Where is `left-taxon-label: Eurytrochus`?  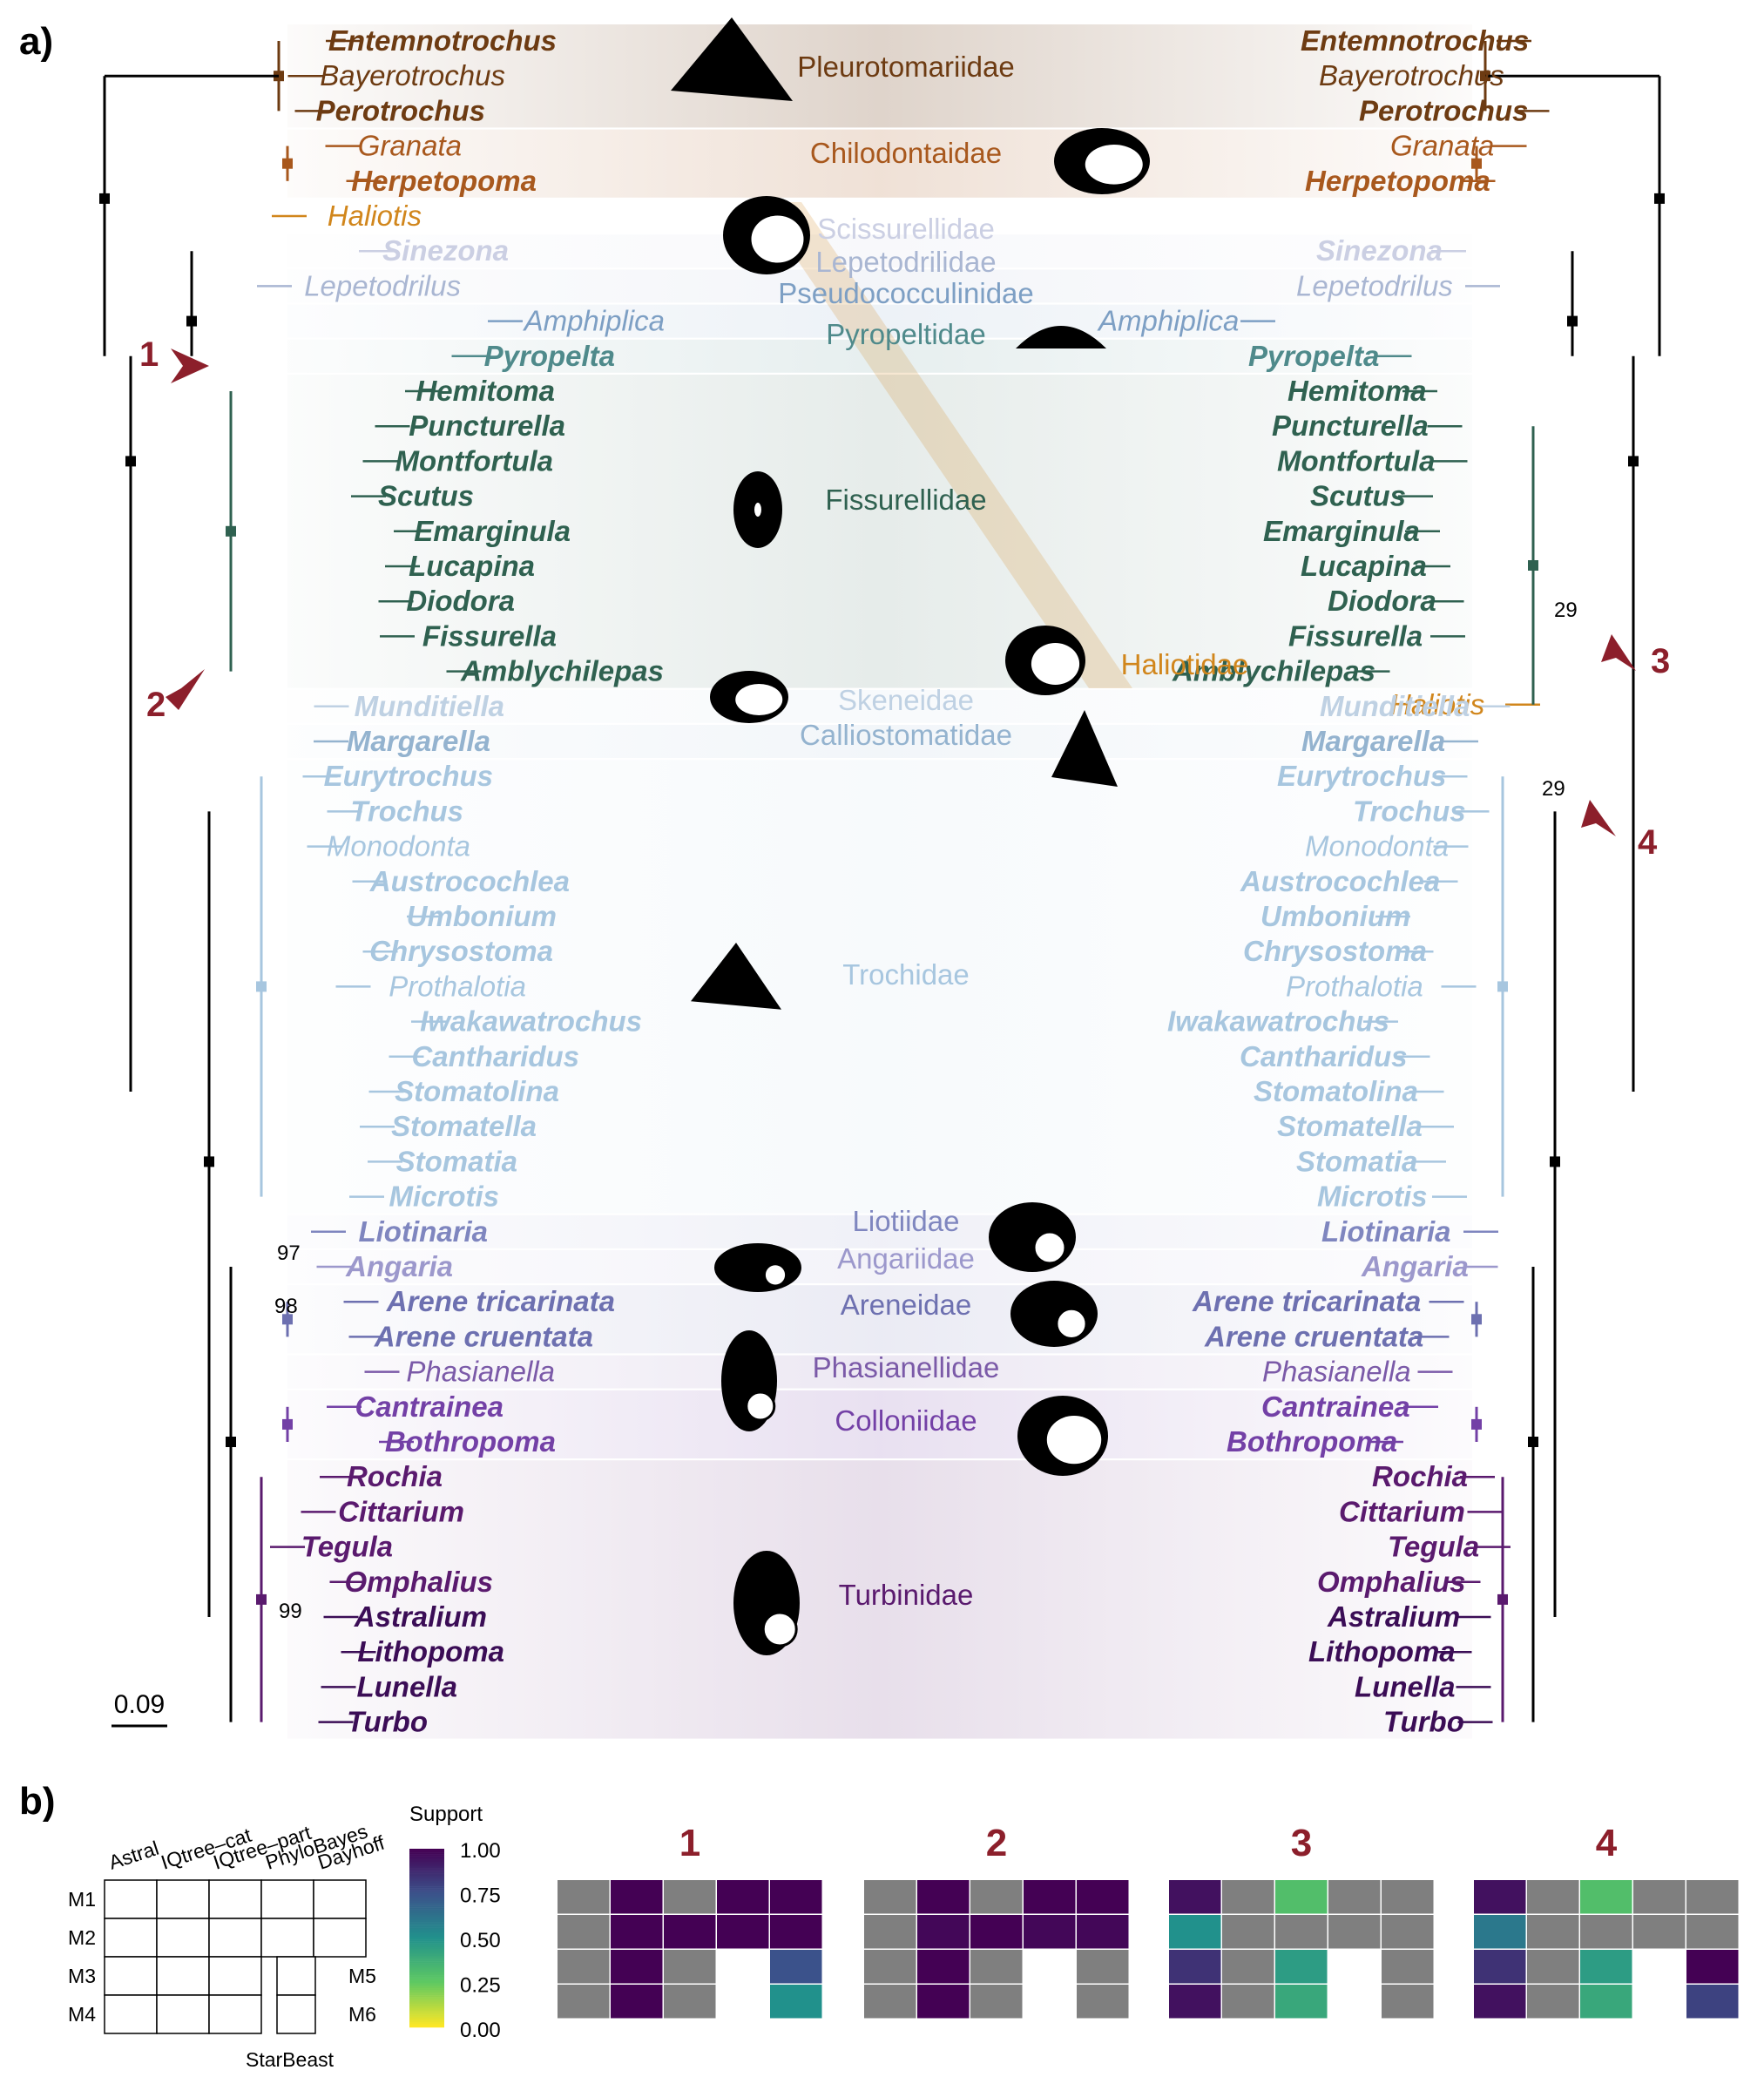 left-taxon-label: Eurytrochus is located at coordinates (408, 776).